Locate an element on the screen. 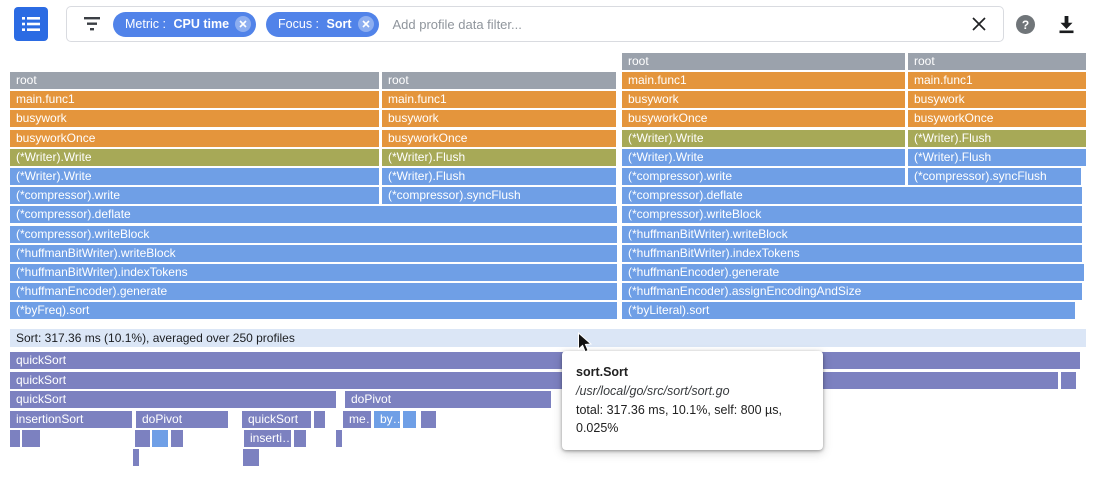  chip-value: Sort is located at coordinates (339, 24).